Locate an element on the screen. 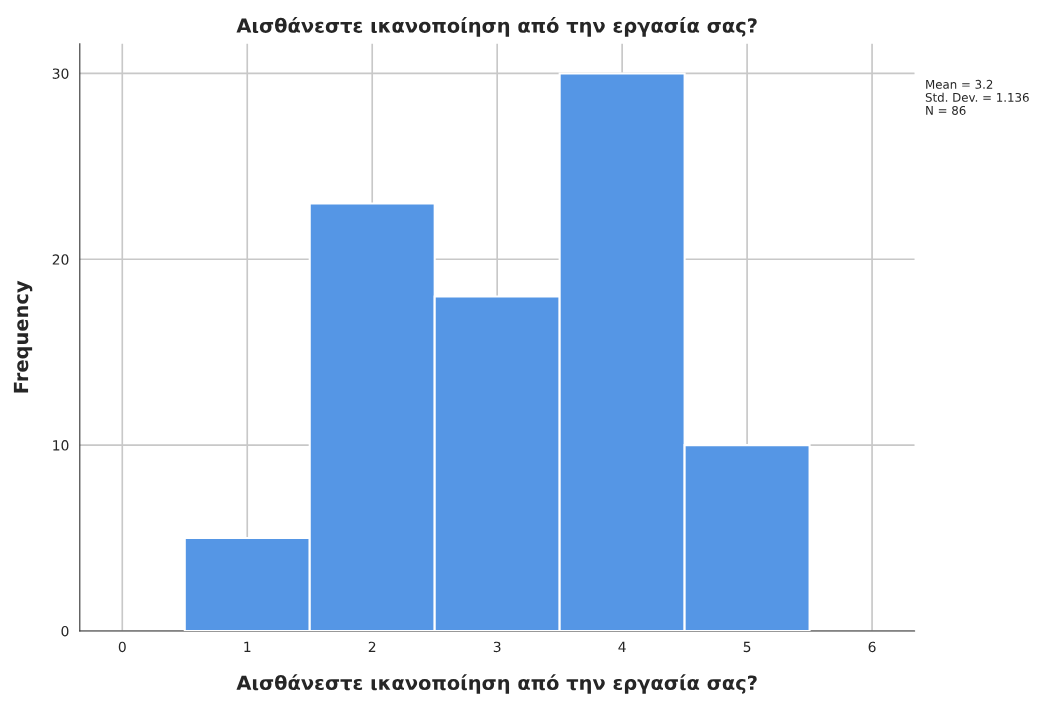  text: Std. Dev. = 1.136 is located at coordinates (977, 97).